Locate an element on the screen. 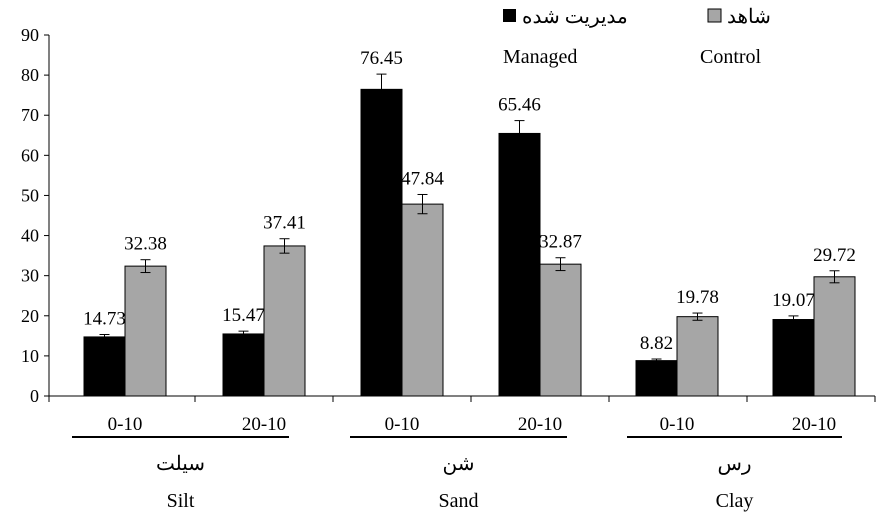  group-label-fa: شن is located at coordinates (459, 464).